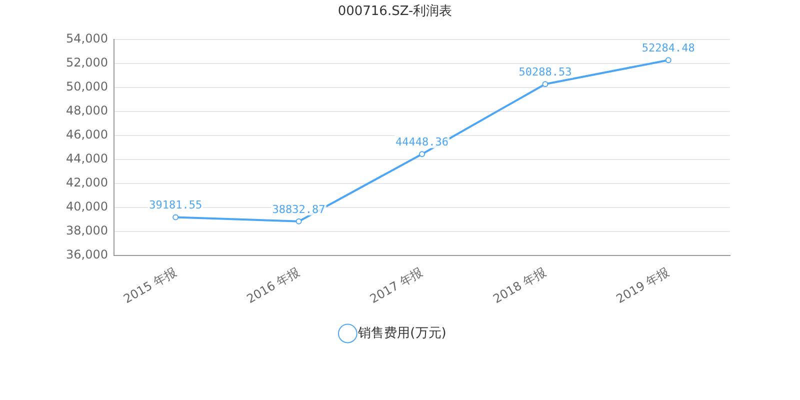 The height and width of the screenshot is (400, 800). I want to click on data-label: 38832.87, so click(299, 209).